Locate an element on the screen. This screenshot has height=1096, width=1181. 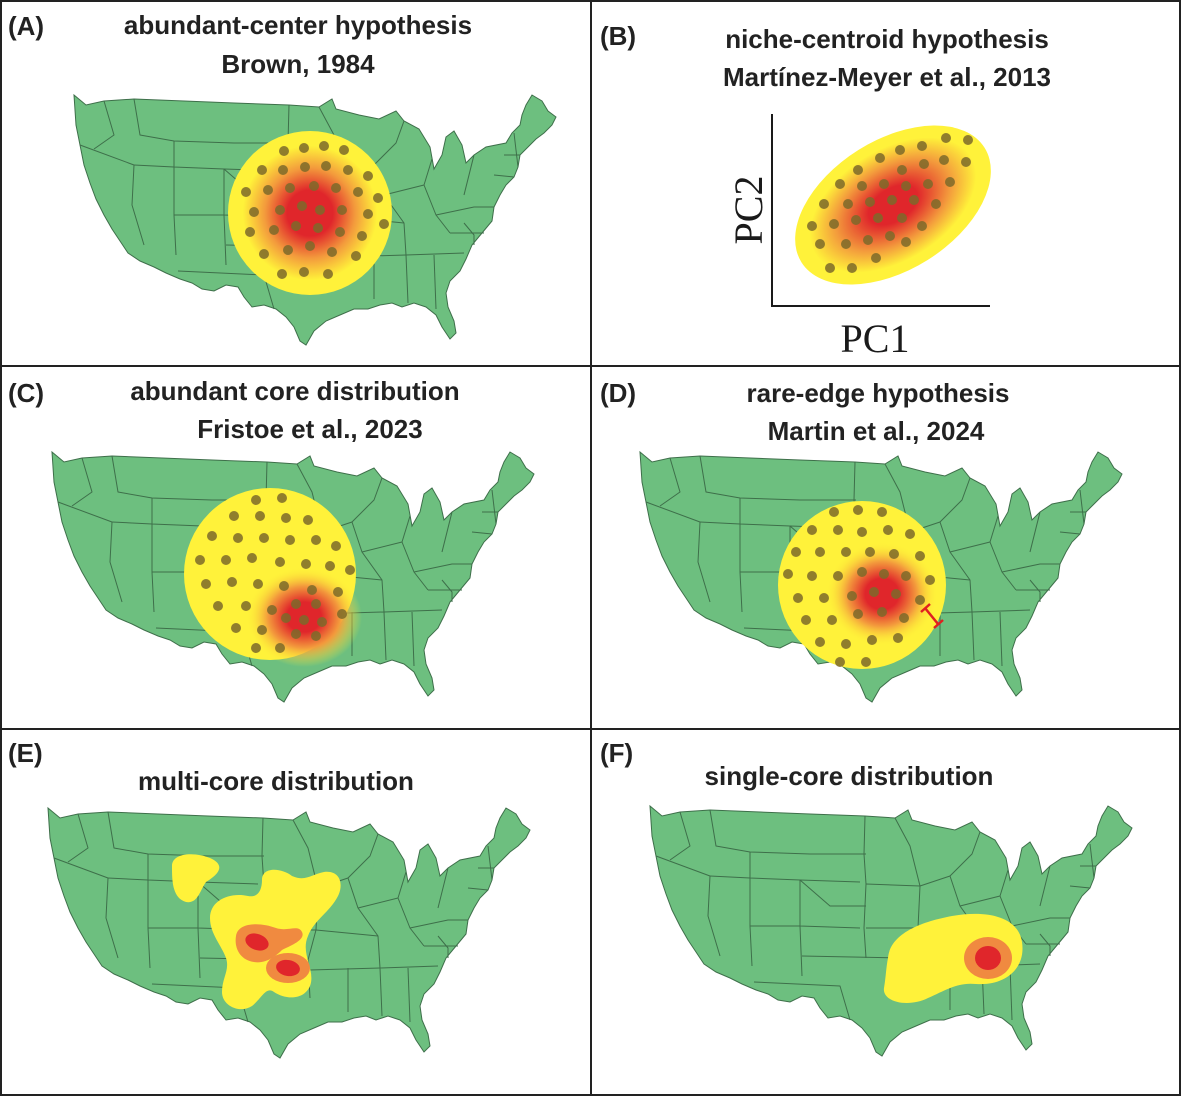
panel-citation-d: Martin et al., 2024 is located at coordinates (876, 431).